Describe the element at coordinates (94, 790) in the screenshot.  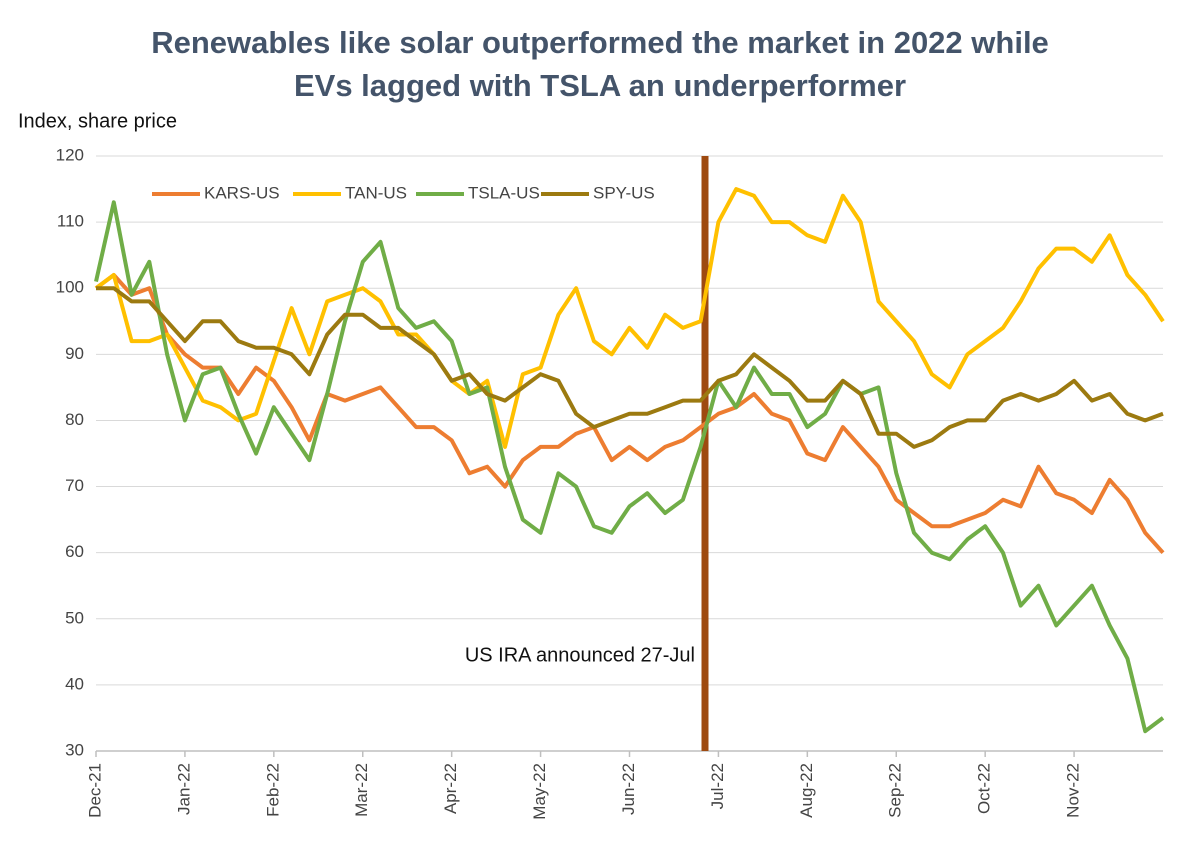
I see `x-tick-label: Dec-21` at that location.